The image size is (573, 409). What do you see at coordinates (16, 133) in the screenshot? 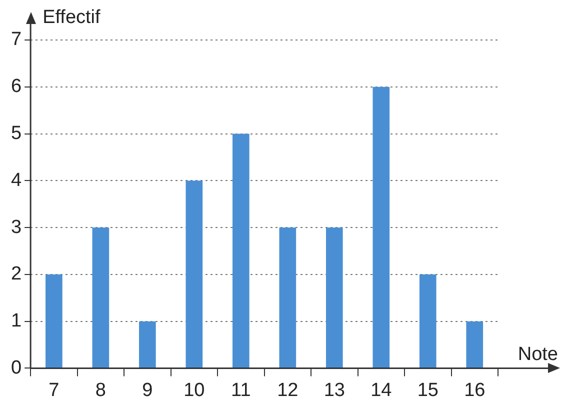
I see `y-tick-label: 5` at bounding box center [16, 133].